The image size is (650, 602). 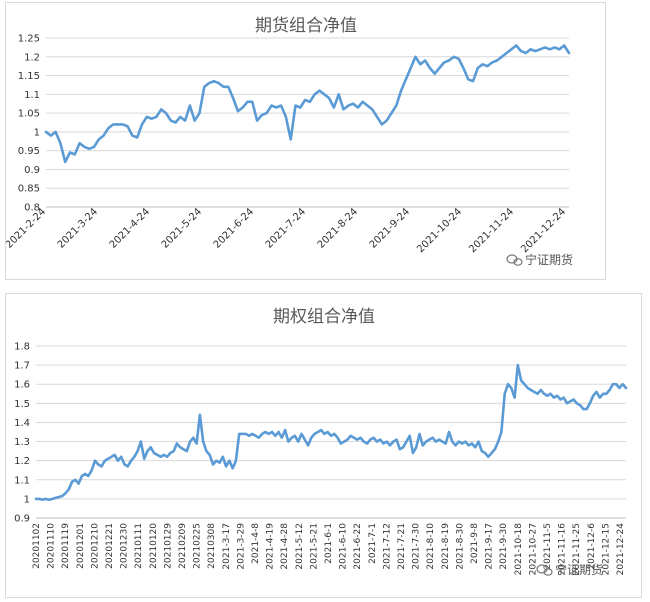 I want to click on x-tick-label: 2021-11-25, so click(x=577, y=549).